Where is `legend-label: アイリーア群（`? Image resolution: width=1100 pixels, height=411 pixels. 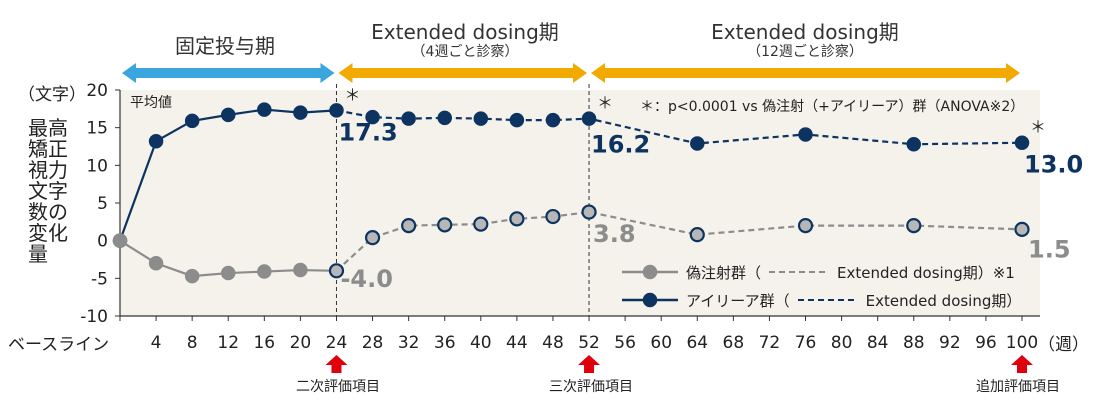
legend-label: アイリーア群（ is located at coordinates (738, 300).